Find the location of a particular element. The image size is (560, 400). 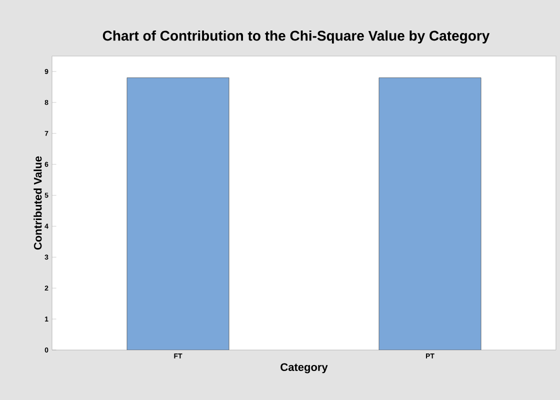

x-axis-title: Category is located at coordinates (304, 368).